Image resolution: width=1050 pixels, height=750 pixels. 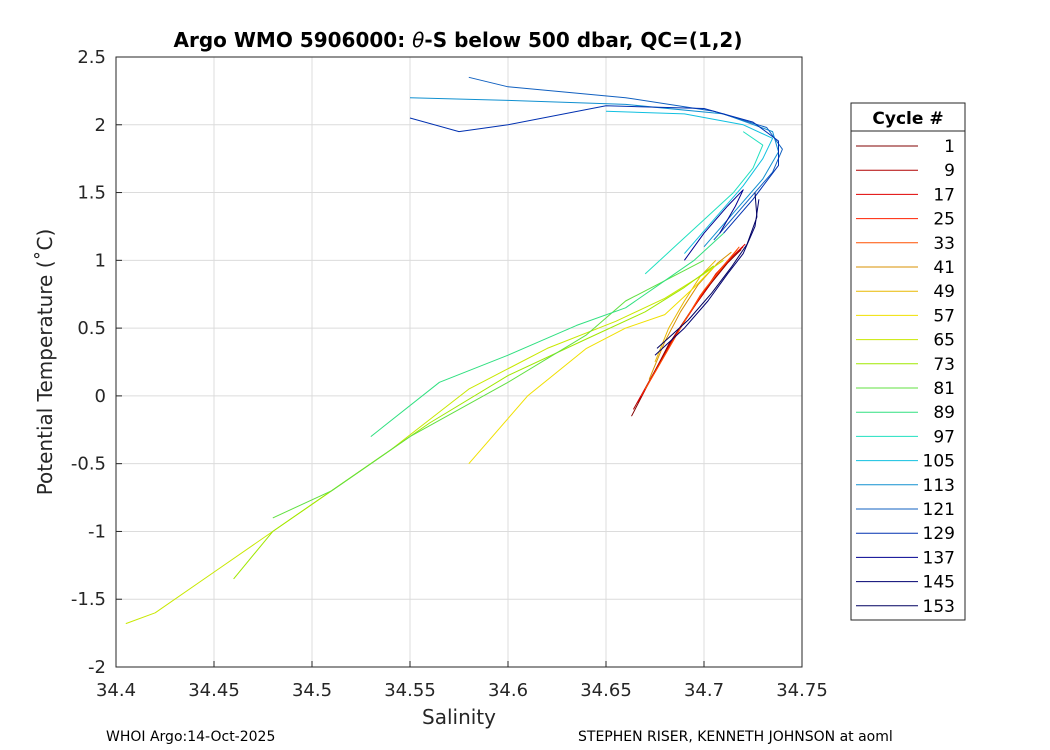 I want to click on legend-label: 25, so click(x=944, y=220).